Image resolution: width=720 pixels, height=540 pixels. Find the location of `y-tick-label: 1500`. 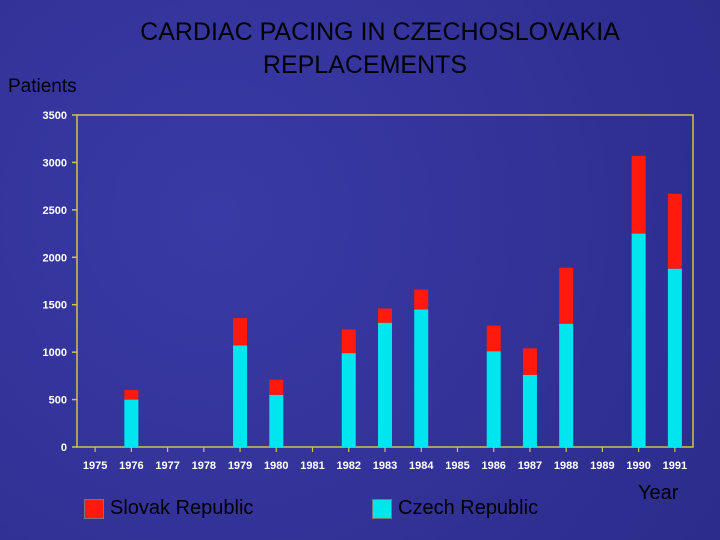

y-tick-label: 1500 is located at coordinates (55, 306).